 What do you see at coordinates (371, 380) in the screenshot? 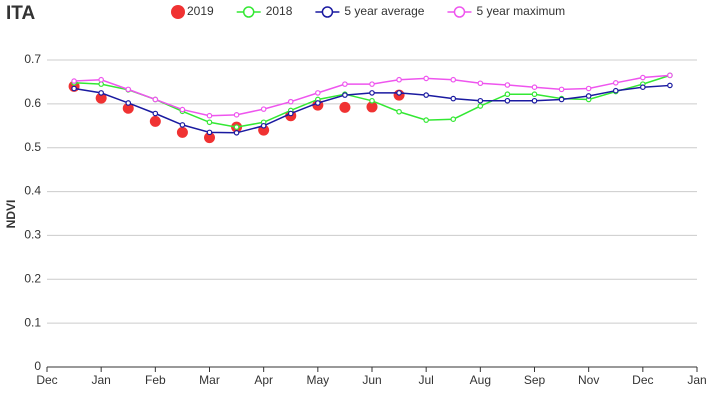
I see `x-tick-label: Jun` at bounding box center [371, 380].